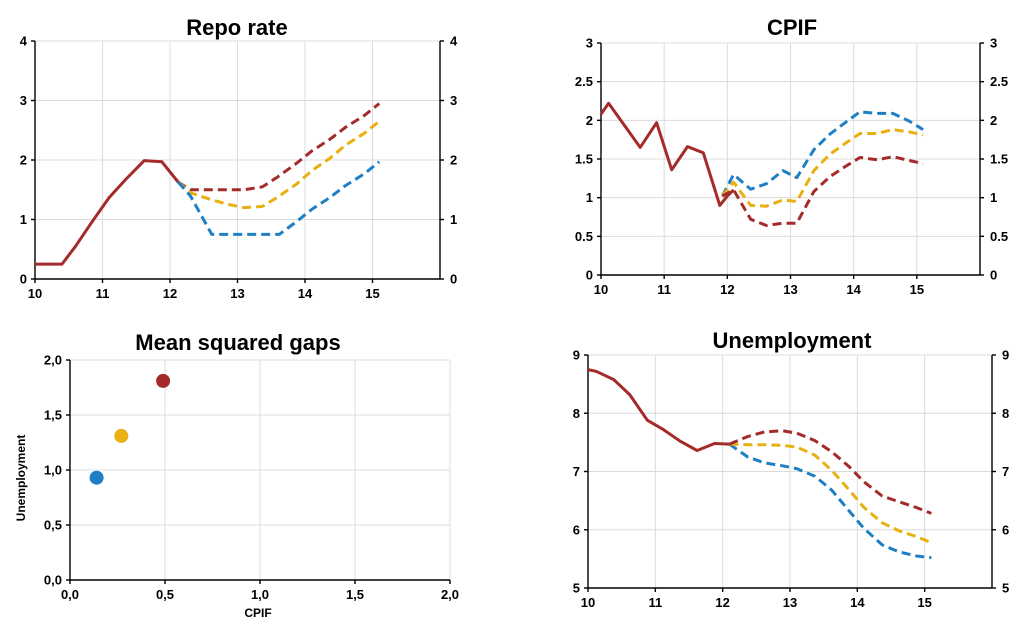  What do you see at coordinates (237, 342) in the screenshot?
I see `chart-title: Mean squared gaps` at bounding box center [237, 342].